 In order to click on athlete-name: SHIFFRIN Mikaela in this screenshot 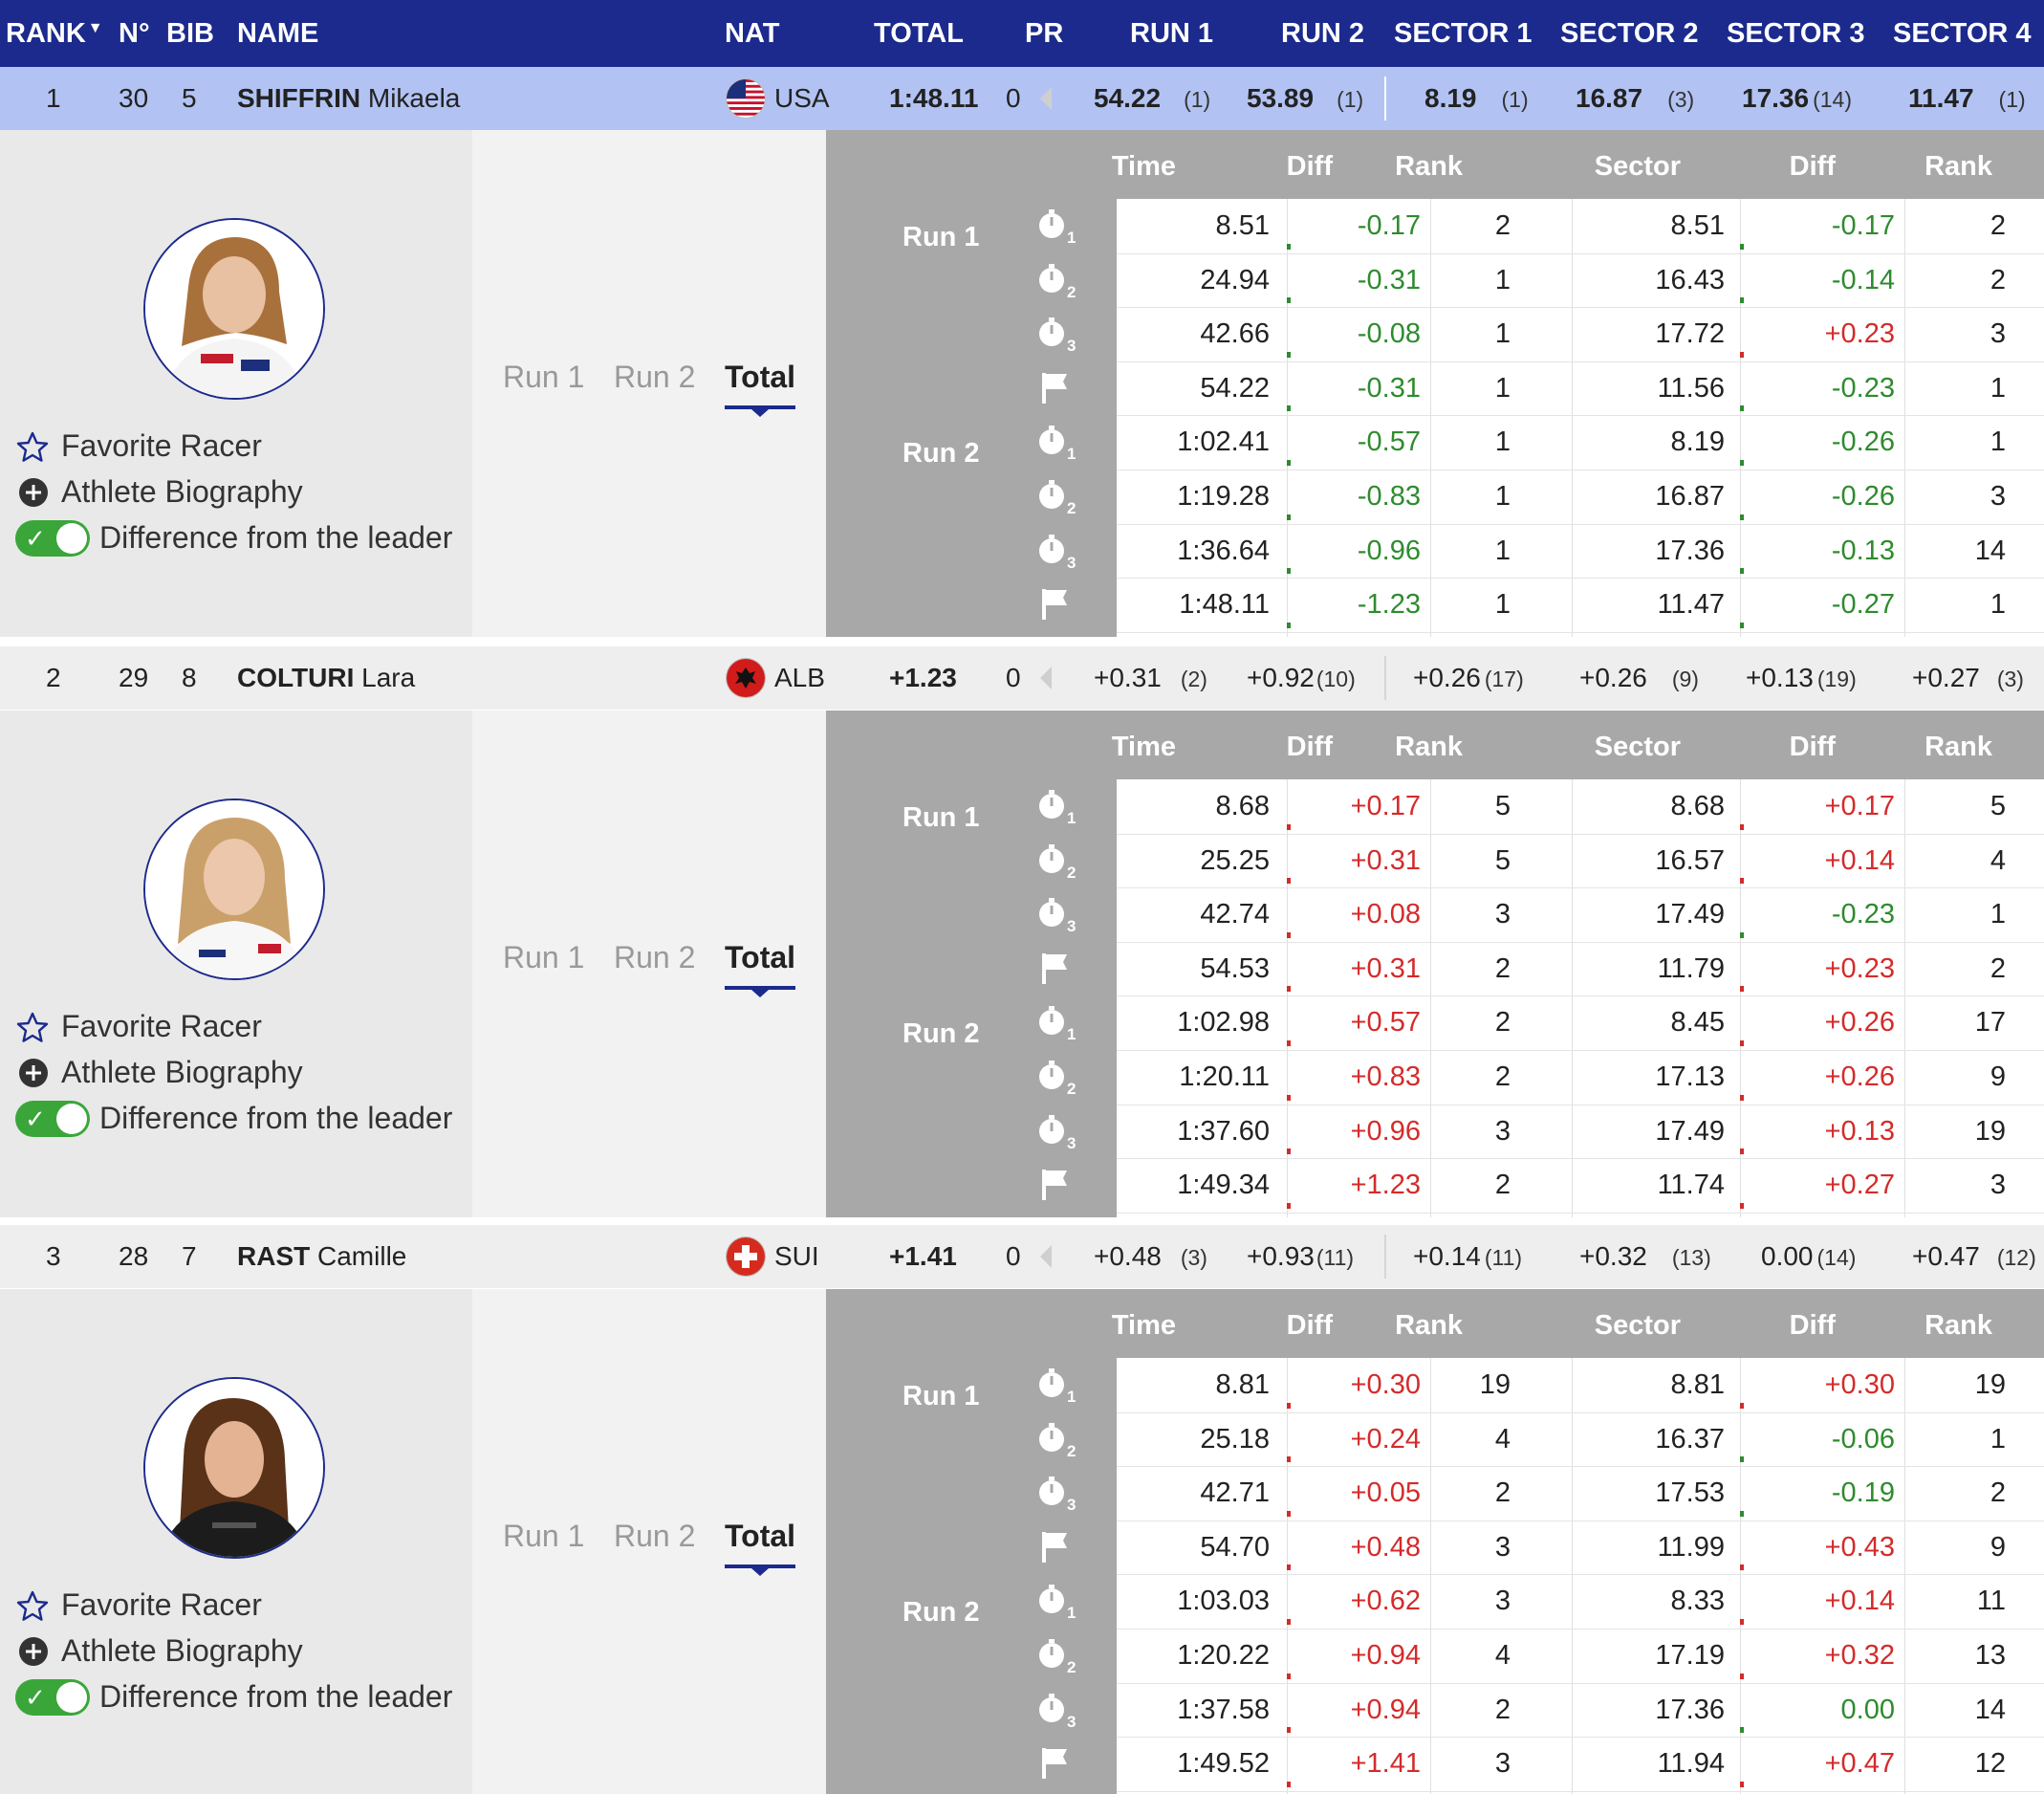, I will do `click(348, 98)`.